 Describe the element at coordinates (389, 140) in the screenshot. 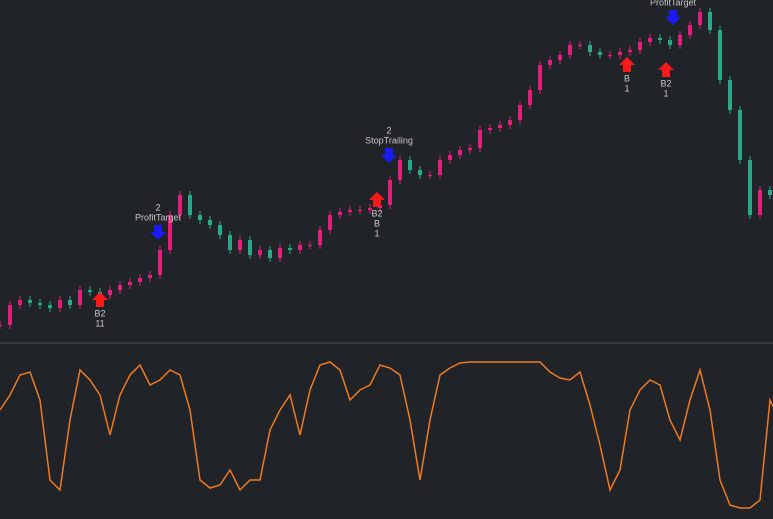

I see `trade-label: StopTrailing` at that location.